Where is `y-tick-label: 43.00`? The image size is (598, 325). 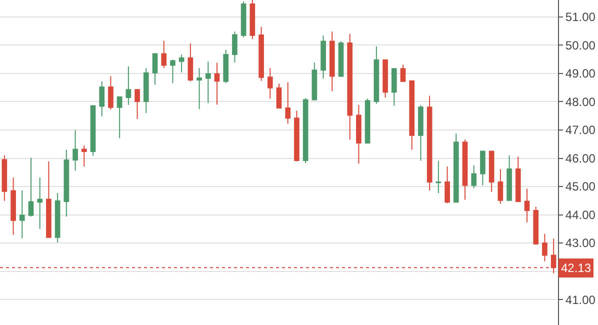
y-tick-label: 43.00 is located at coordinates (580, 243).